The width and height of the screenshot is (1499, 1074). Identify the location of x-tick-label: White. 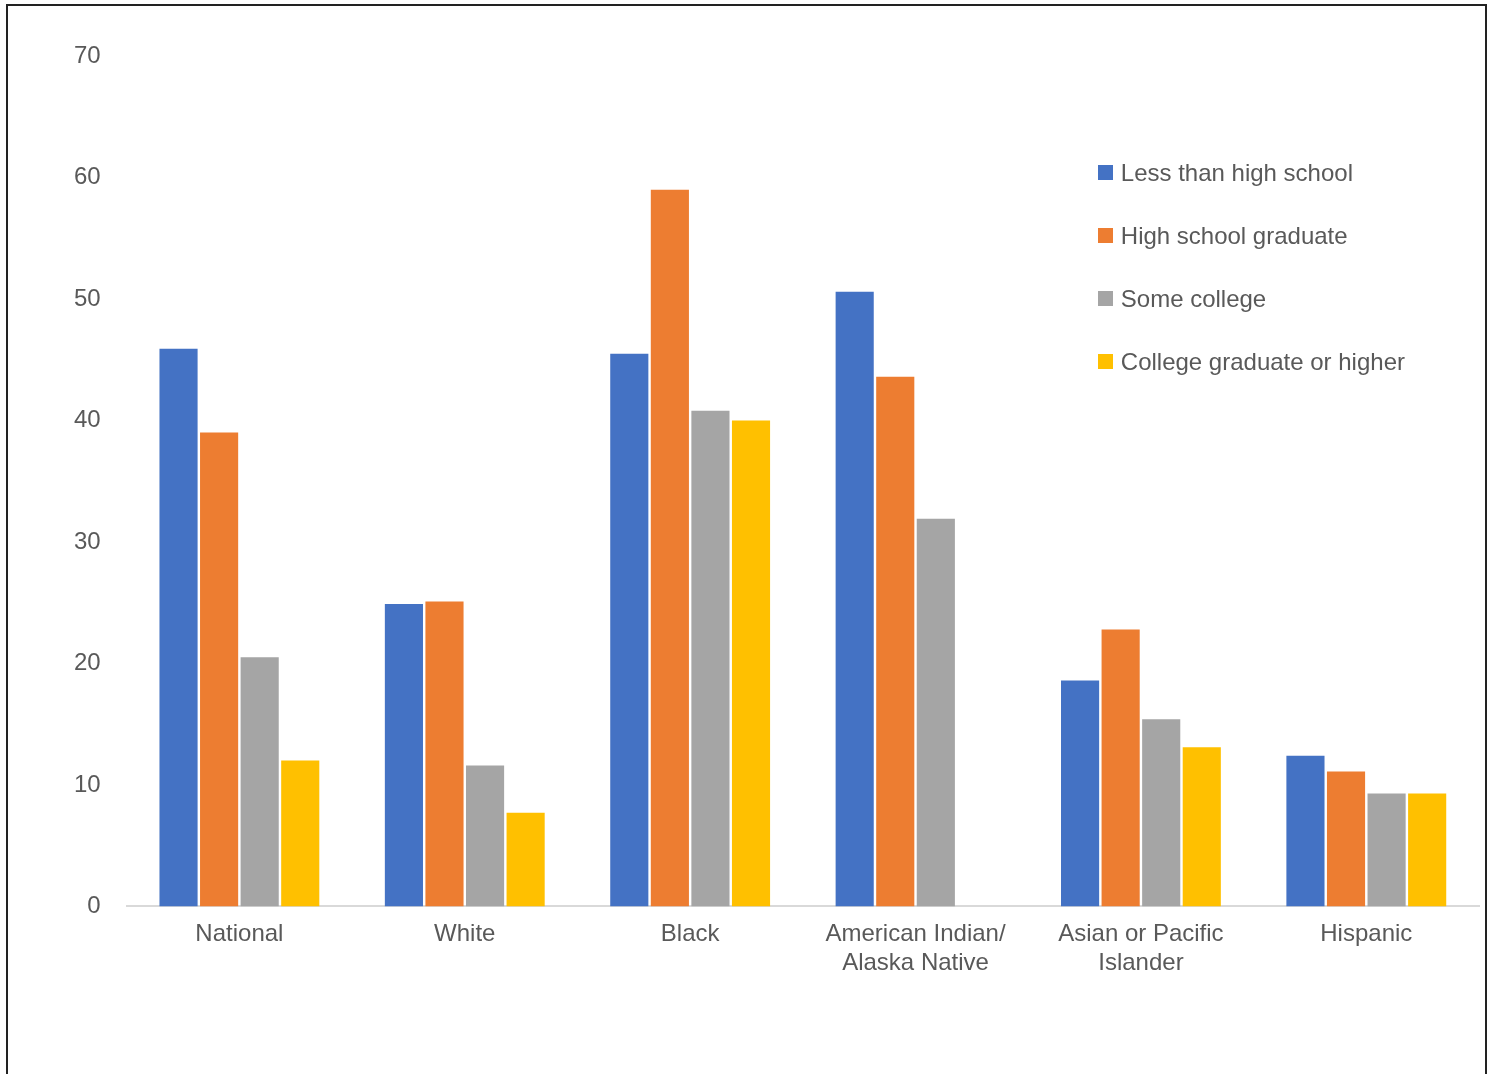
(465, 933).